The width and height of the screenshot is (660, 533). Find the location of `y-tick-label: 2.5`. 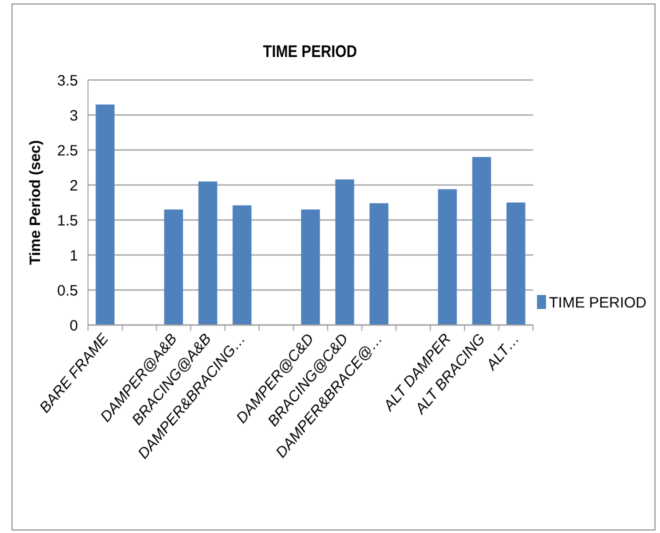

y-tick-label: 2.5 is located at coordinates (67, 151).